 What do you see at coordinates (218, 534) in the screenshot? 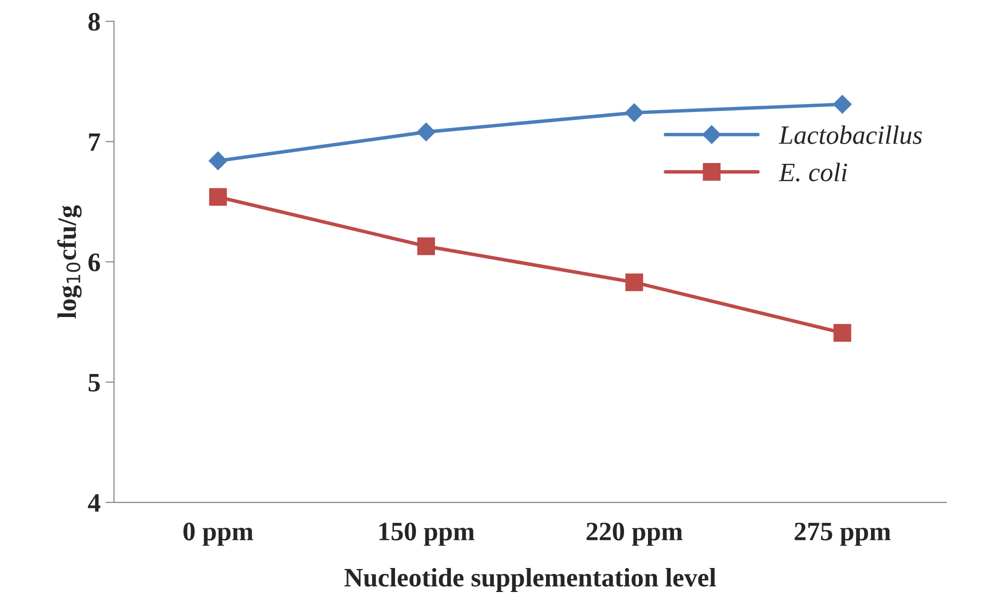
I see `x-tick-label: 0 ppm` at bounding box center [218, 534].